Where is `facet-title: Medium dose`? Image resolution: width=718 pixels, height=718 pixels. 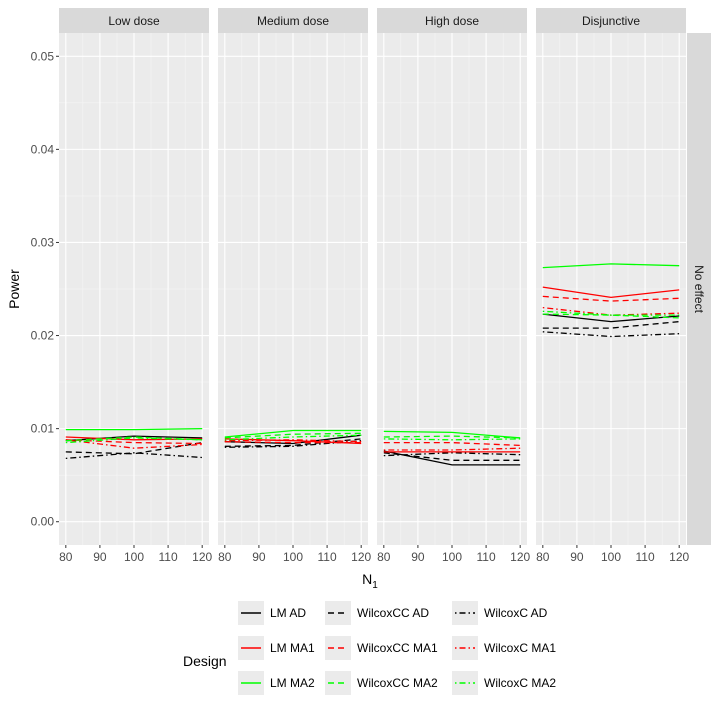
facet-title: Medium dose is located at coordinates (293, 21).